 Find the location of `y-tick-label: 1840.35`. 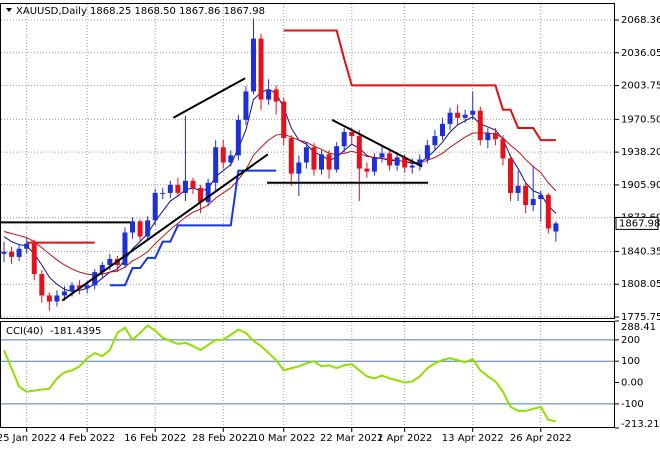

y-tick-label: 1840.35 is located at coordinates (640, 251).